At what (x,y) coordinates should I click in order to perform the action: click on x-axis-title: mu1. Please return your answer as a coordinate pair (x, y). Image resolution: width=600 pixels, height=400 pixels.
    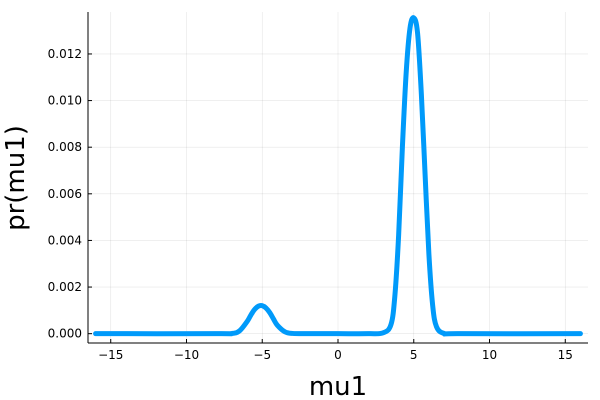
    Looking at the image, I should click on (338, 386).